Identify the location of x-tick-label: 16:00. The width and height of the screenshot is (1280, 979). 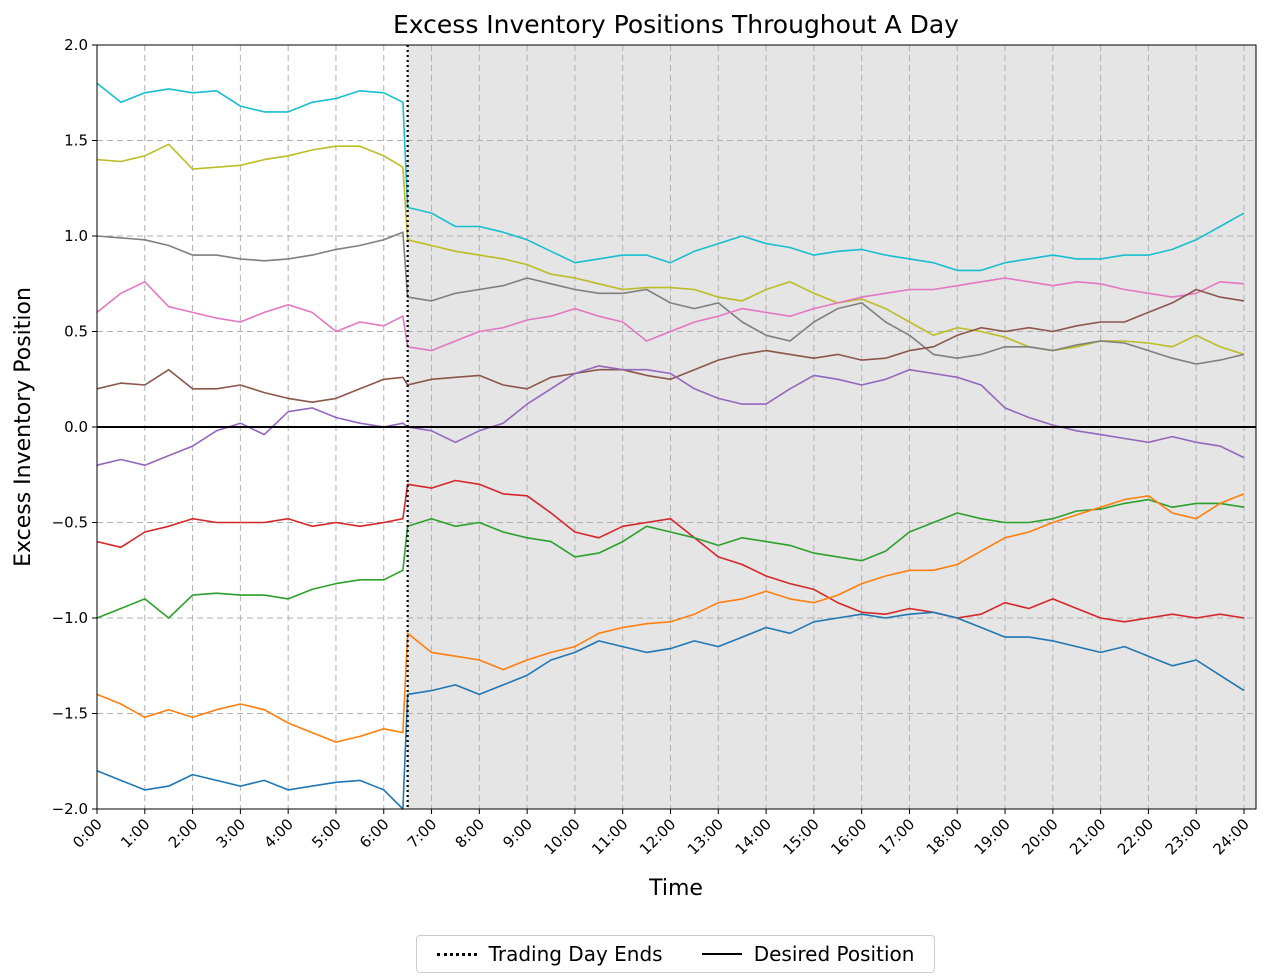
(848, 836).